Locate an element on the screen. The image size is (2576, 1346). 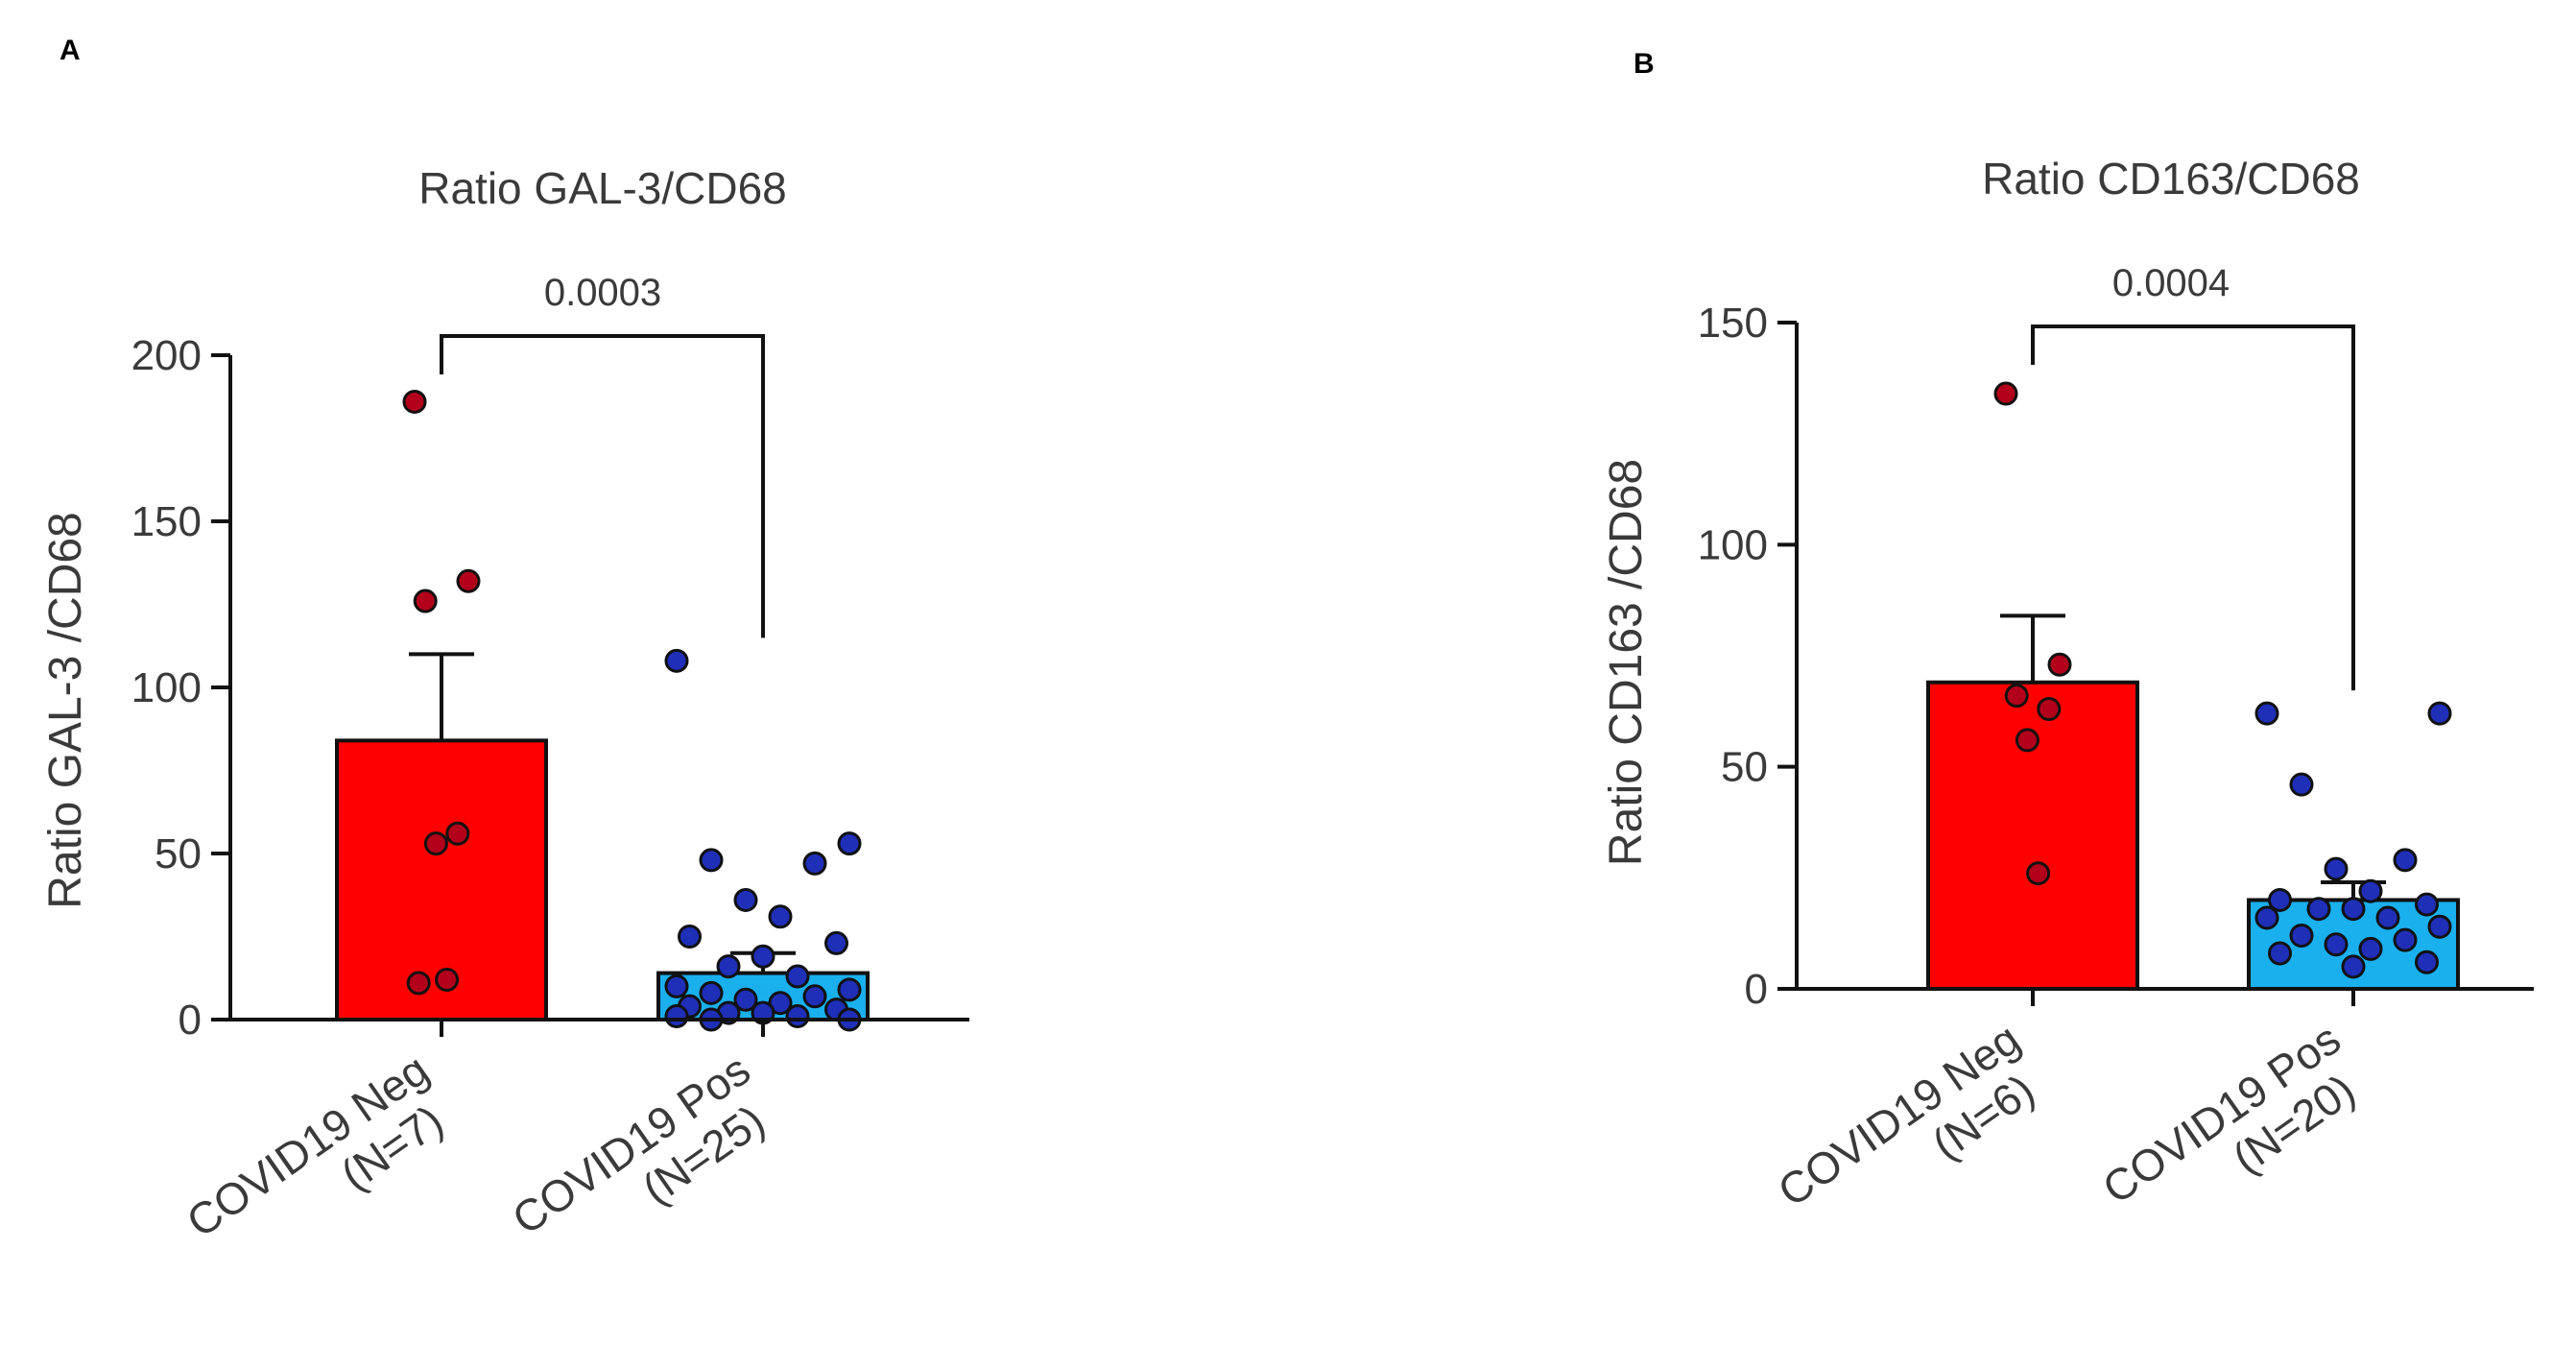
panel-letter: B is located at coordinates (1644, 64).